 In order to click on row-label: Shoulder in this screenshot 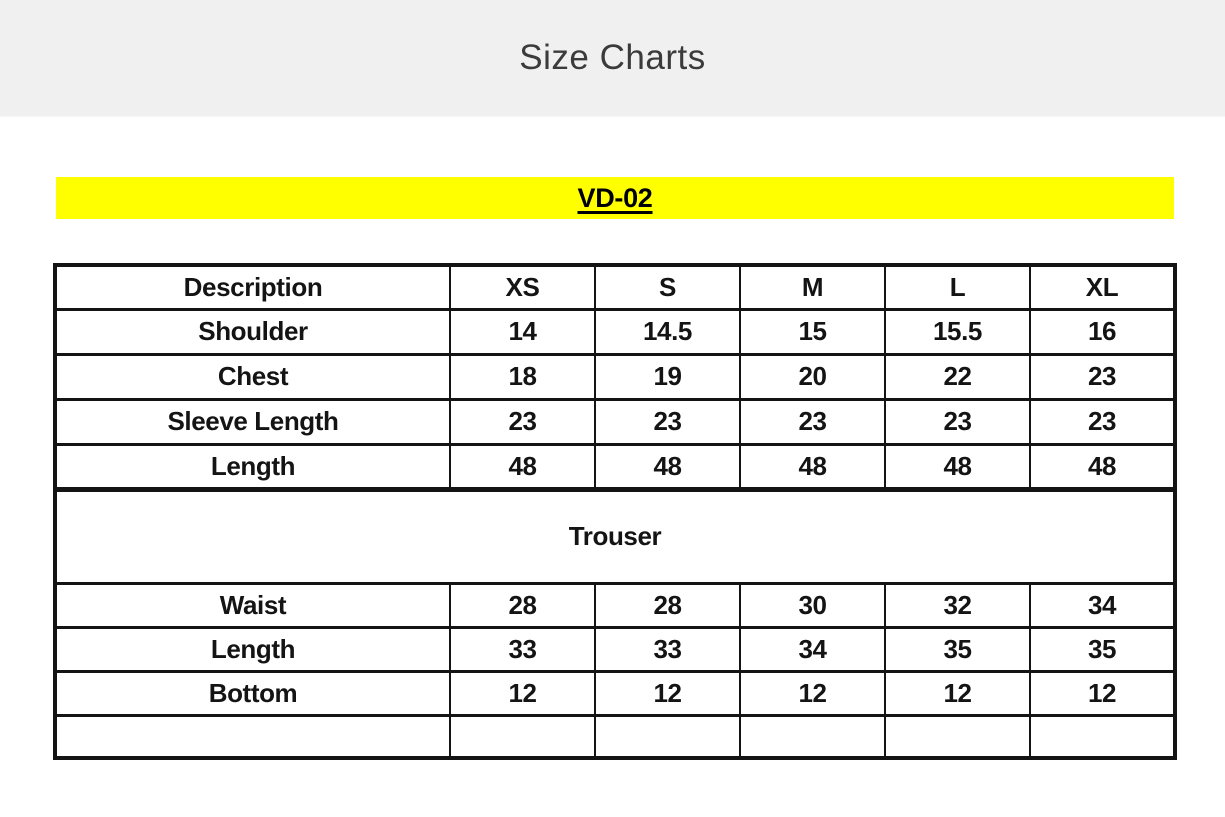, I will do `click(252, 331)`.